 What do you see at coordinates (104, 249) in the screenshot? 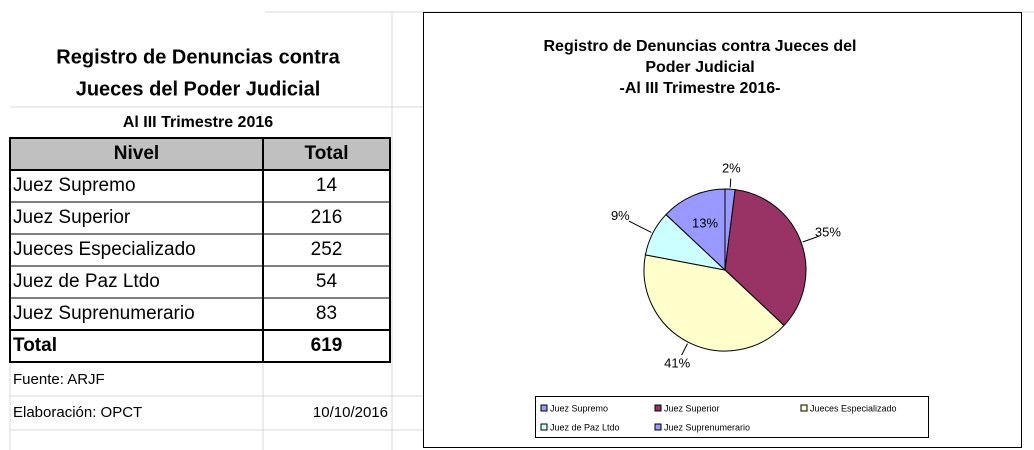
I see `cell: Jueces Especializado` at bounding box center [104, 249].